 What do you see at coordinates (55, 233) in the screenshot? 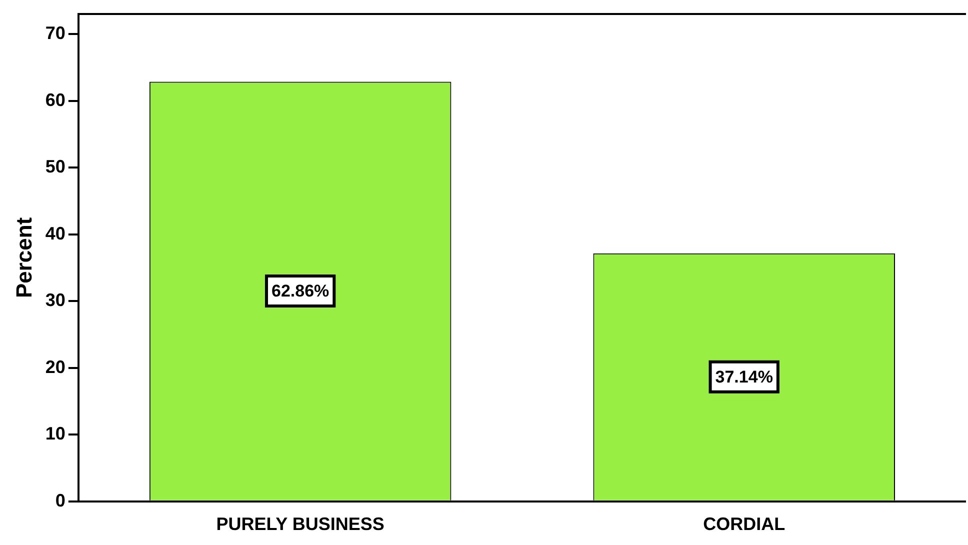
I see `y-tick-label: 40` at bounding box center [55, 233].